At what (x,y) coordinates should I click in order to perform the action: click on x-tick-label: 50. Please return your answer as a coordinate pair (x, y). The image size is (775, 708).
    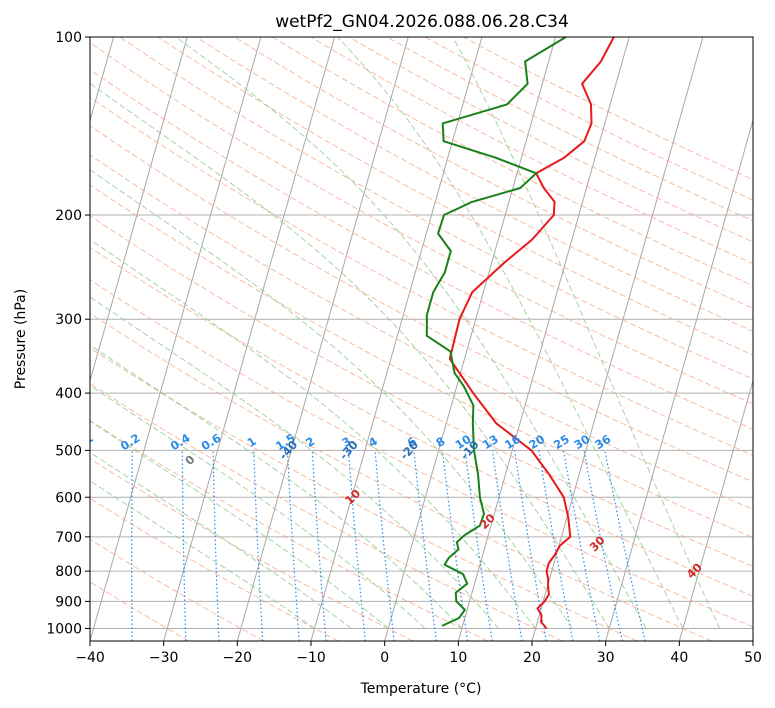
    Looking at the image, I should click on (753, 658).